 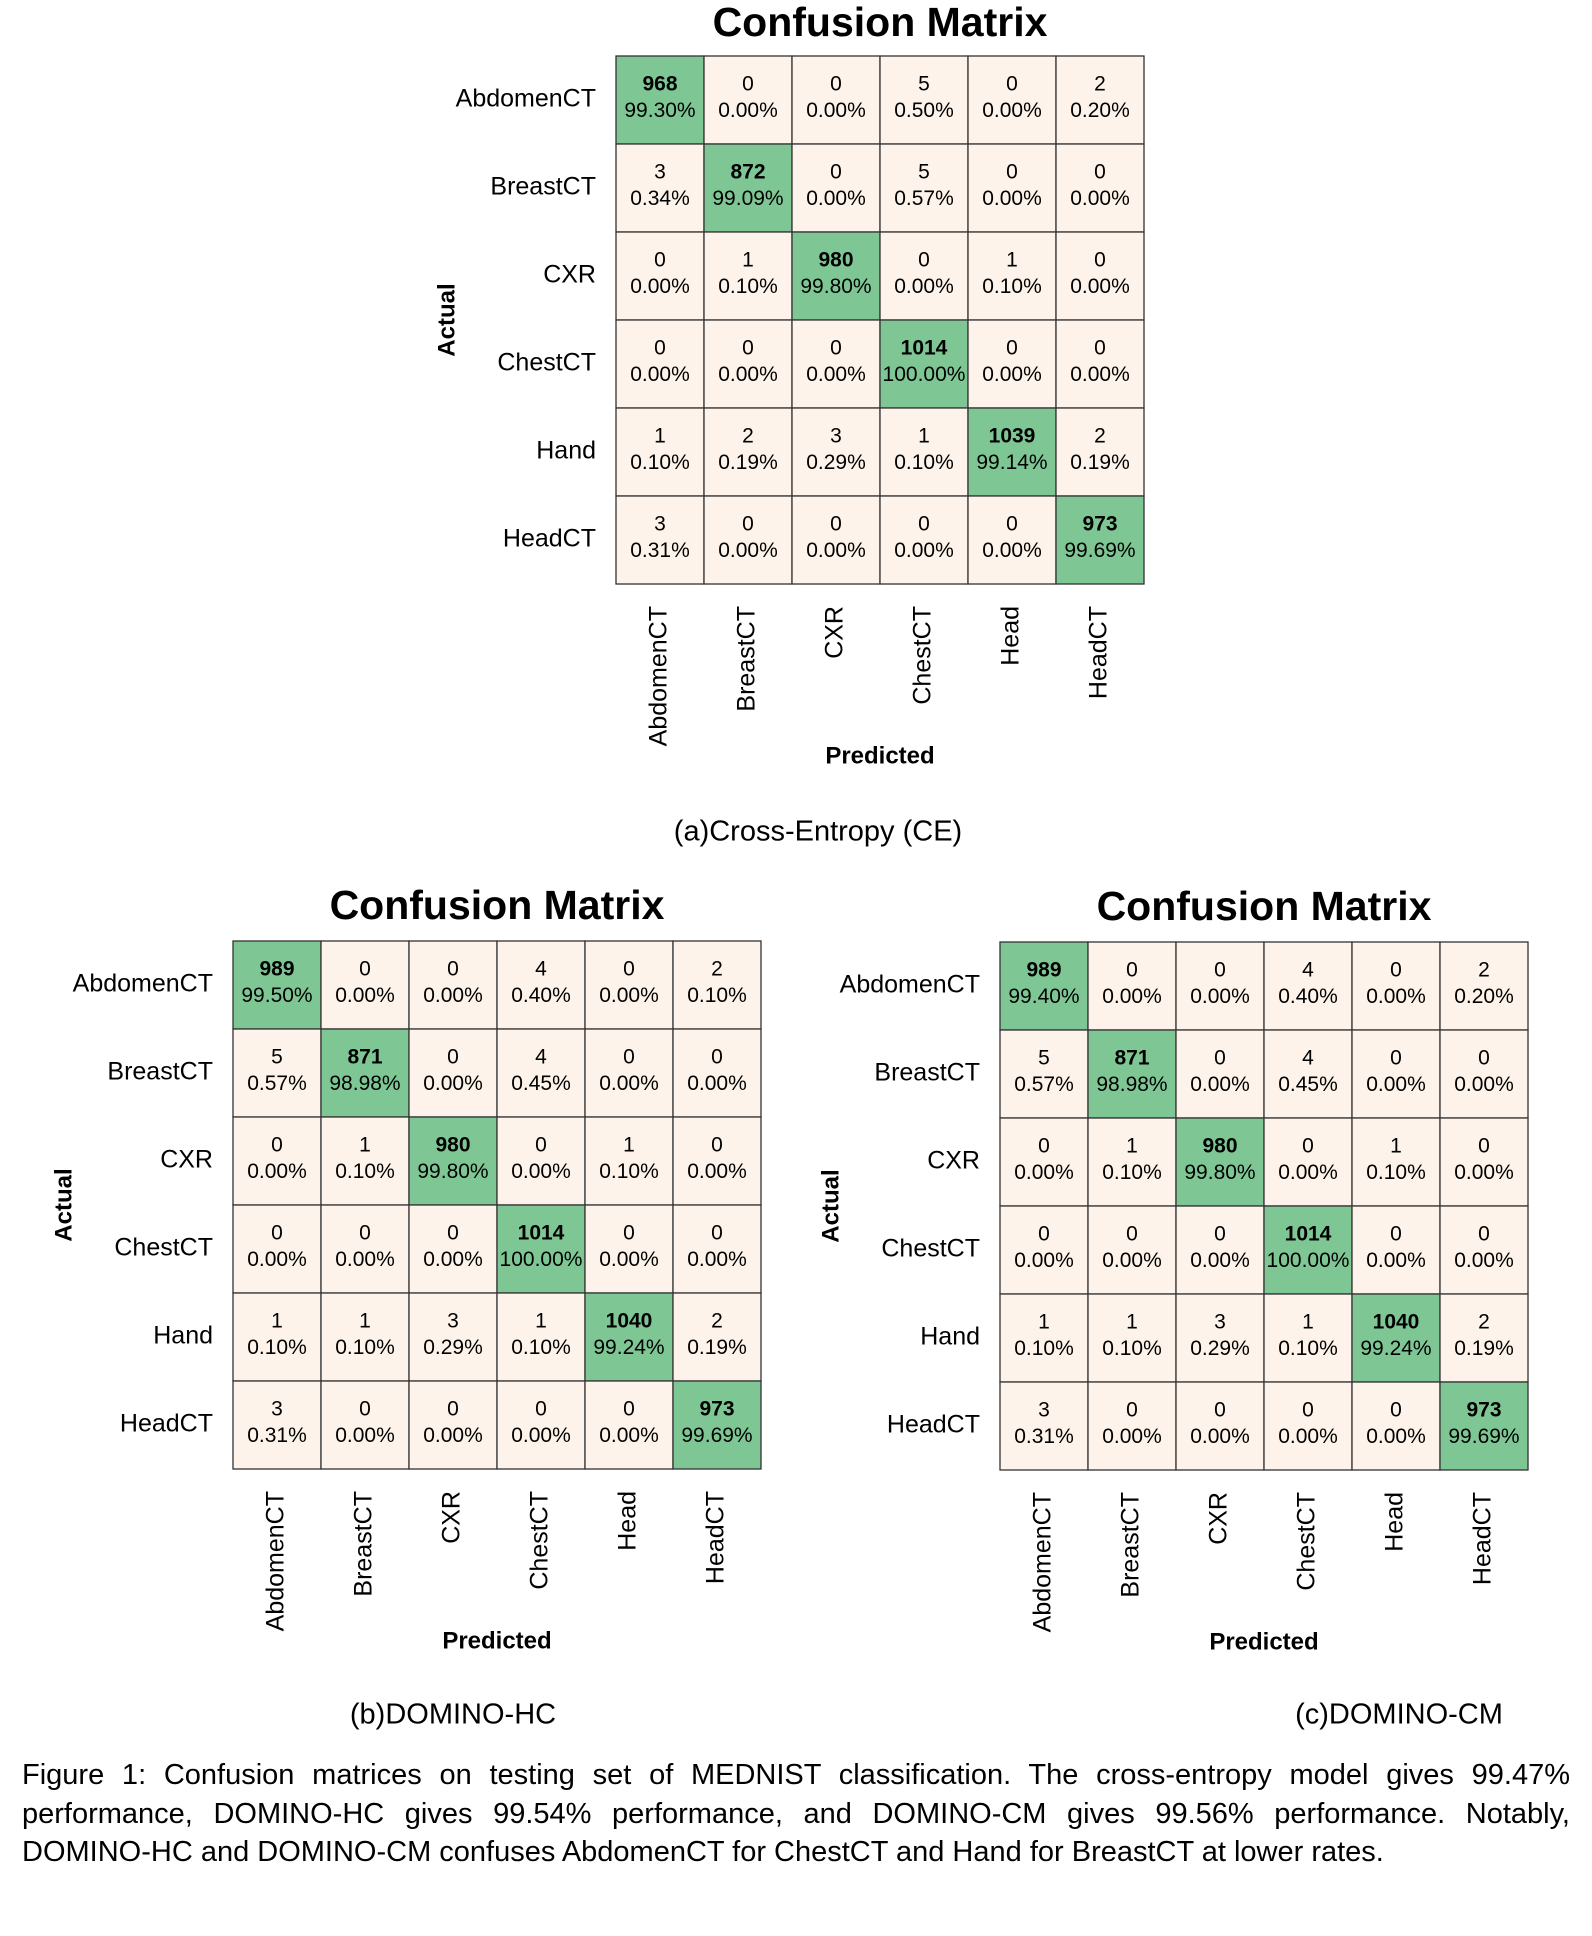 What do you see at coordinates (1011, 636) in the screenshot?
I see `x-tick-label: Head` at bounding box center [1011, 636].